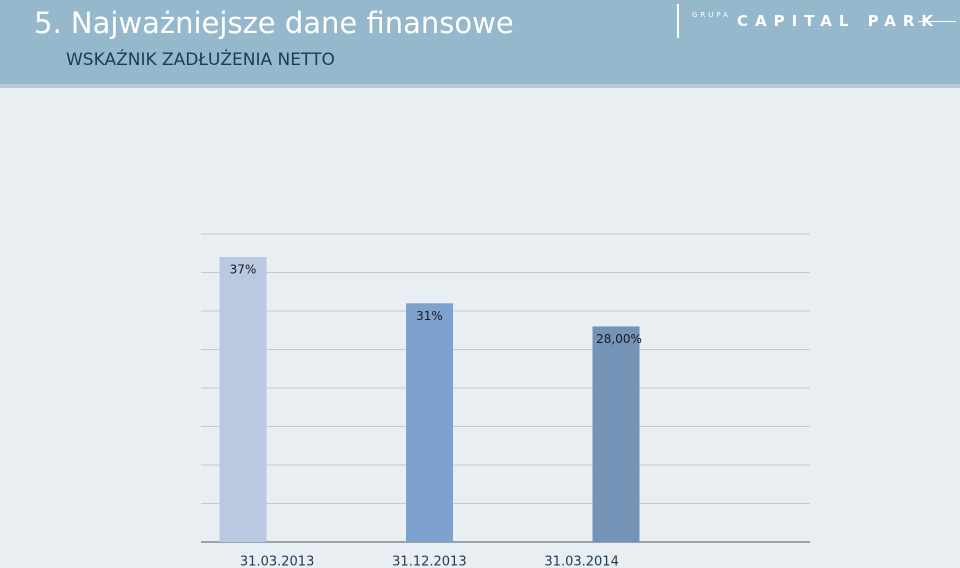  I want to click on x-tick-label: 31.03.2014, so click(581, 561).